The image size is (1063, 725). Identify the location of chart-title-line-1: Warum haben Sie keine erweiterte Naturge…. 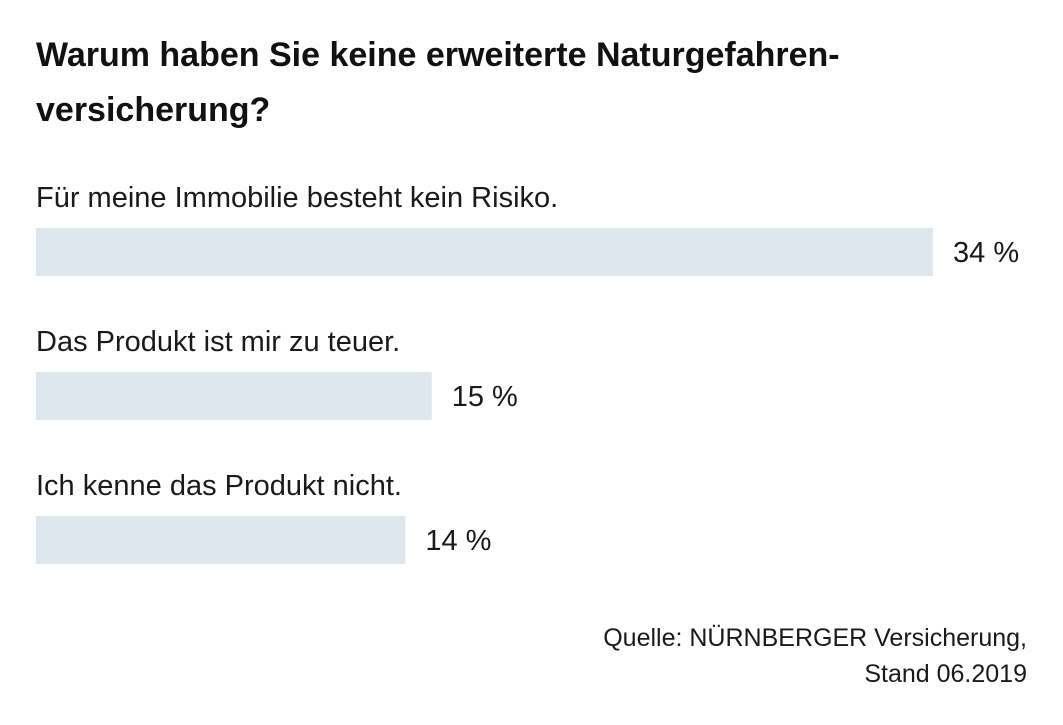
(438, 55).